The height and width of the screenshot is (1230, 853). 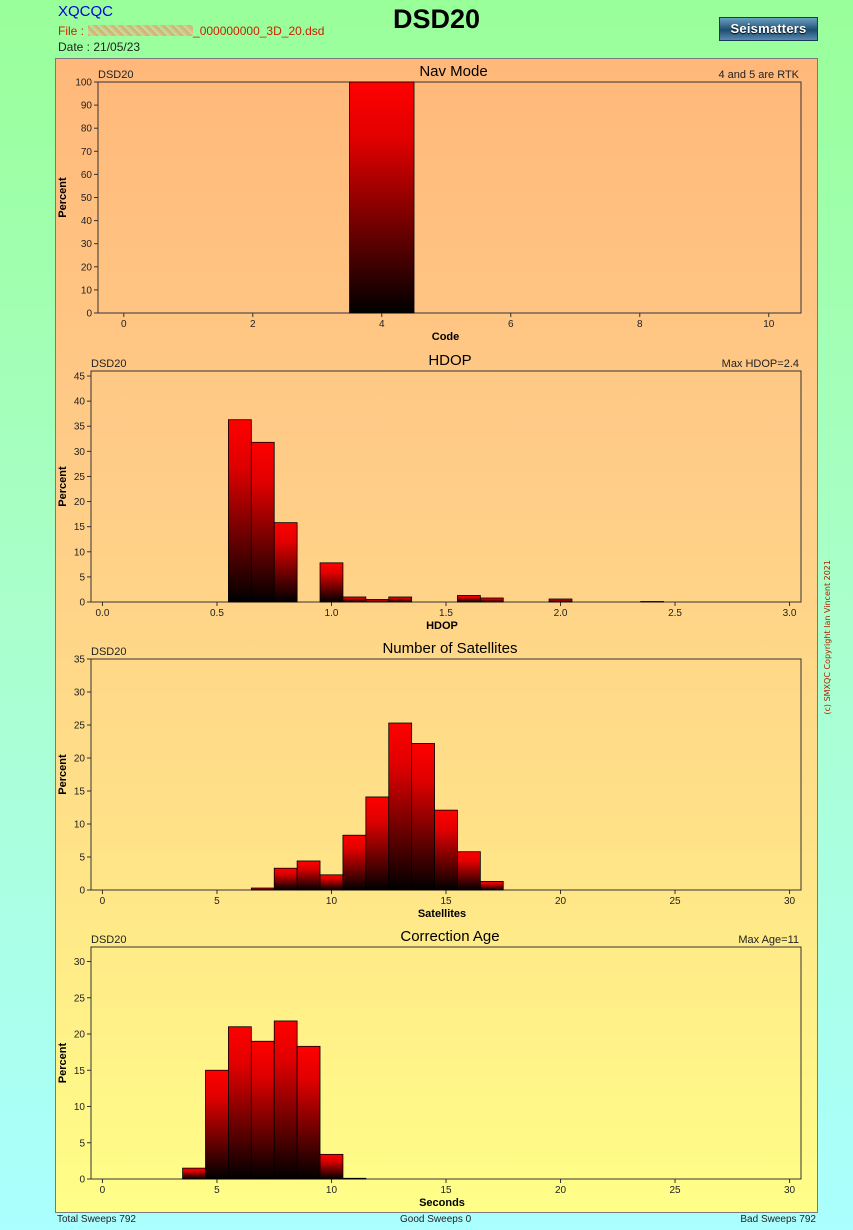 What do you see at coordinates (790, 901) in the screenshot?
I see `chart3-x-tick-label: 30` at bounding box center [790, 901].